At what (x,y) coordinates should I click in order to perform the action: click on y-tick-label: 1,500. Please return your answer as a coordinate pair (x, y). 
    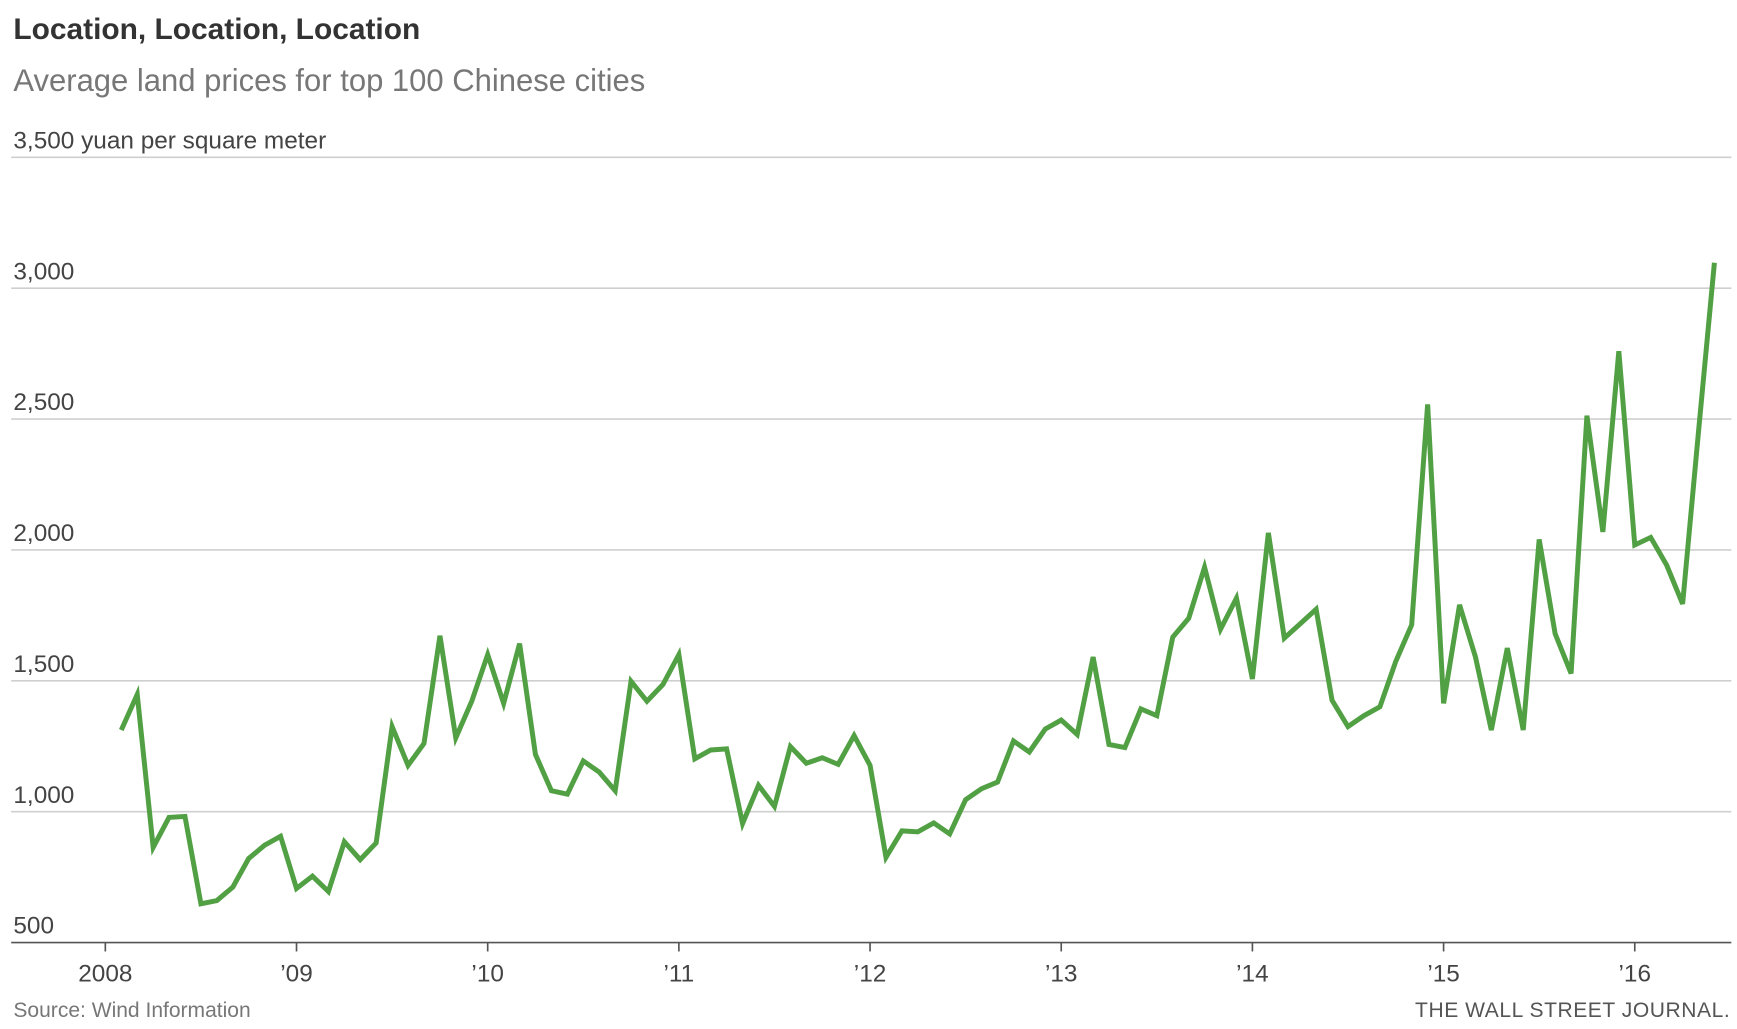
    Looking at the image, I should click on (43, 664).